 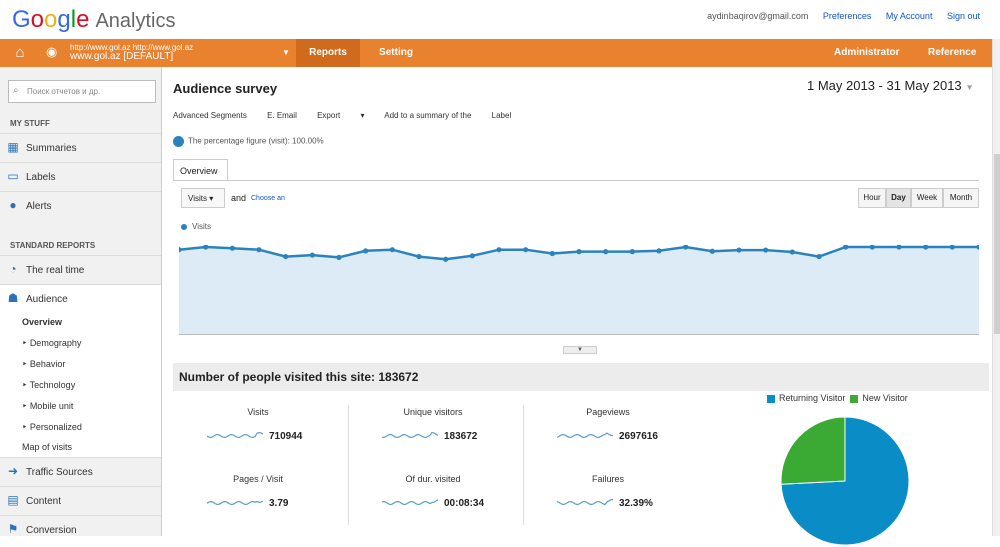 What do you see at coordinates (80, 500) in the screenshot?
I see `sidebar-item-content: ▤ Content` at bounding box center [80, 500].